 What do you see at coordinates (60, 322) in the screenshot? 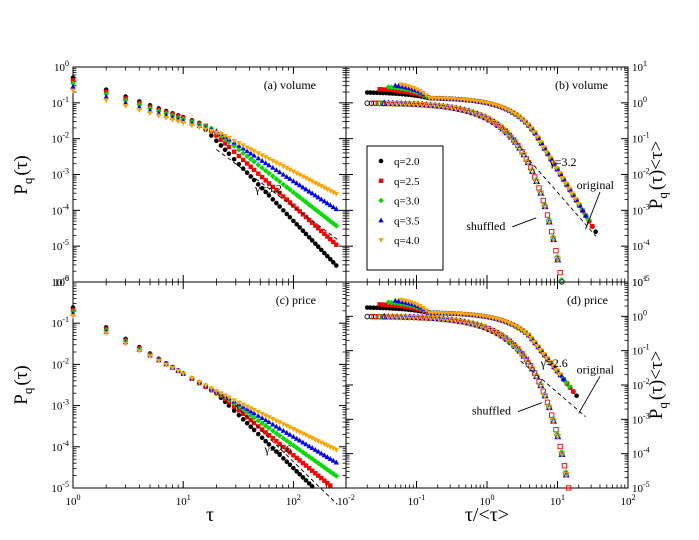
I see `y-tick-label: 10⁻¹` at bounding box center [60, 322].